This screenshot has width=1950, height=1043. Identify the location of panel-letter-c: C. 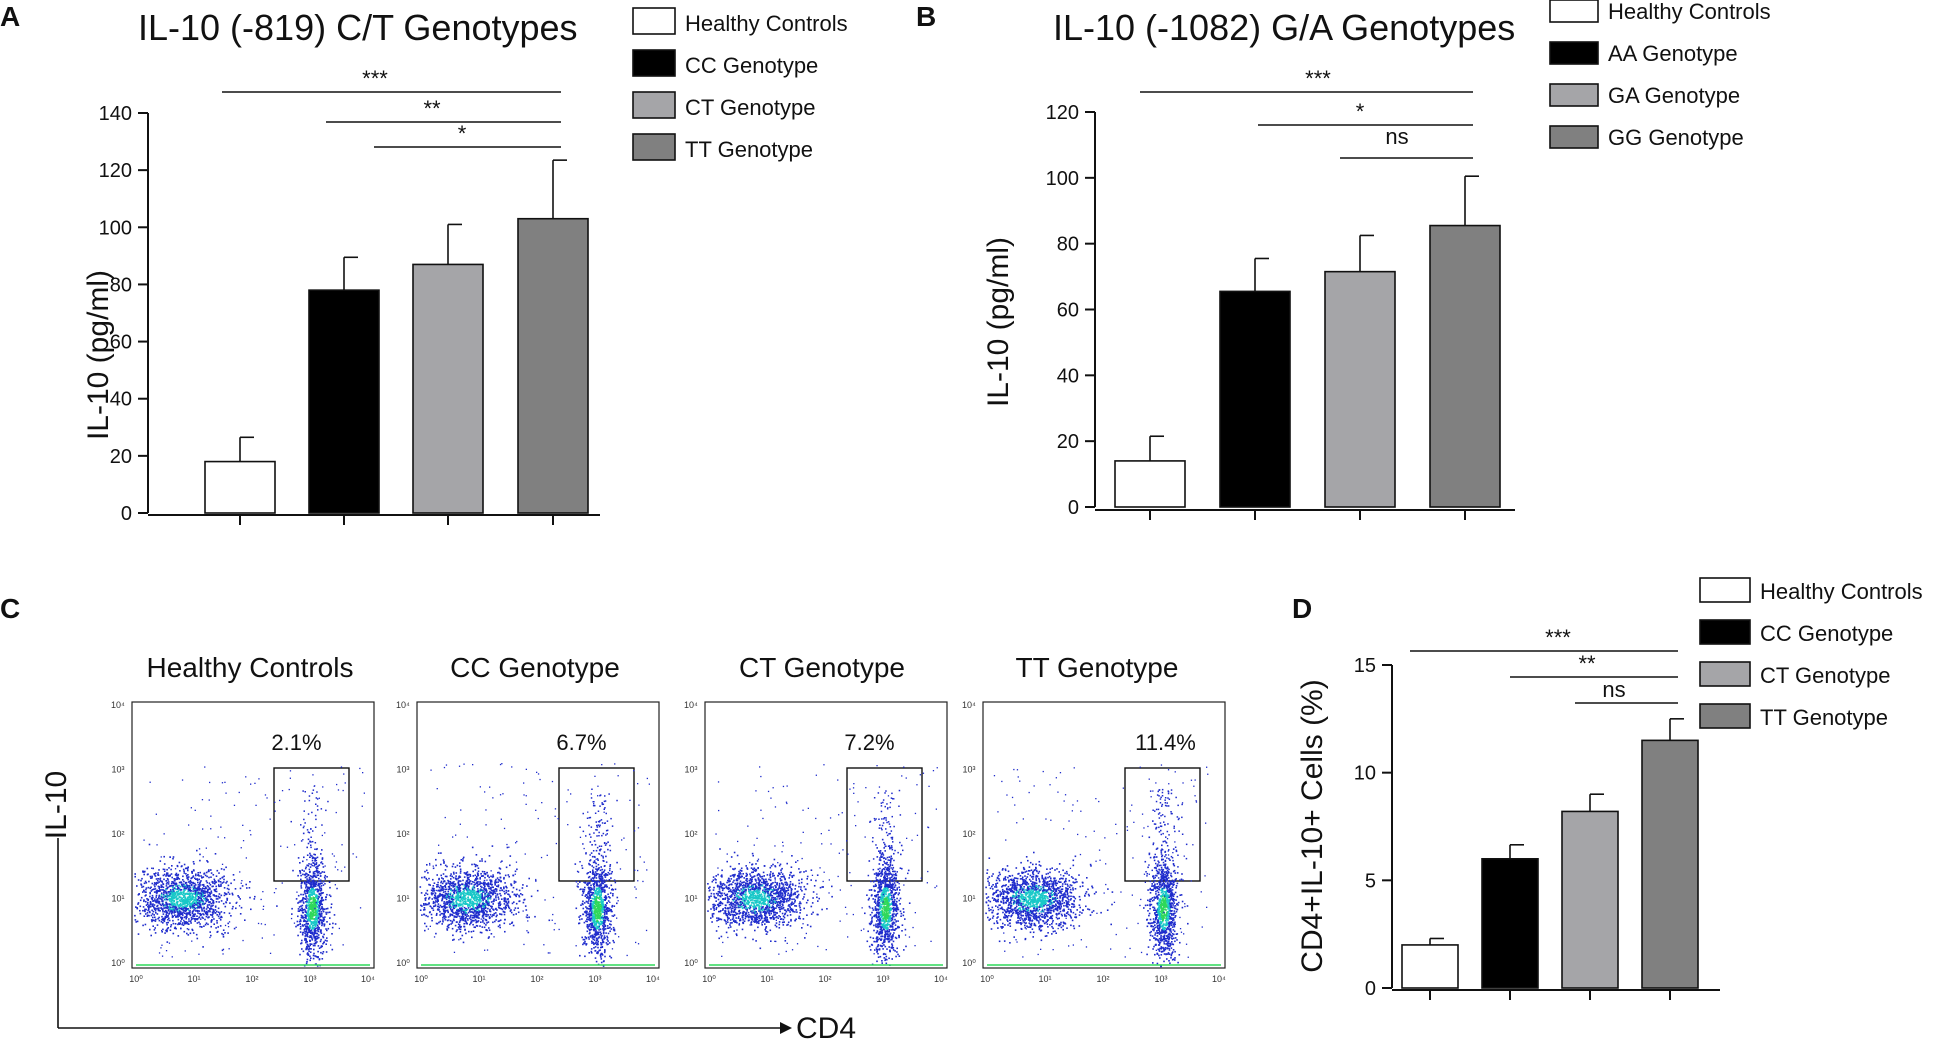
(10, 608).